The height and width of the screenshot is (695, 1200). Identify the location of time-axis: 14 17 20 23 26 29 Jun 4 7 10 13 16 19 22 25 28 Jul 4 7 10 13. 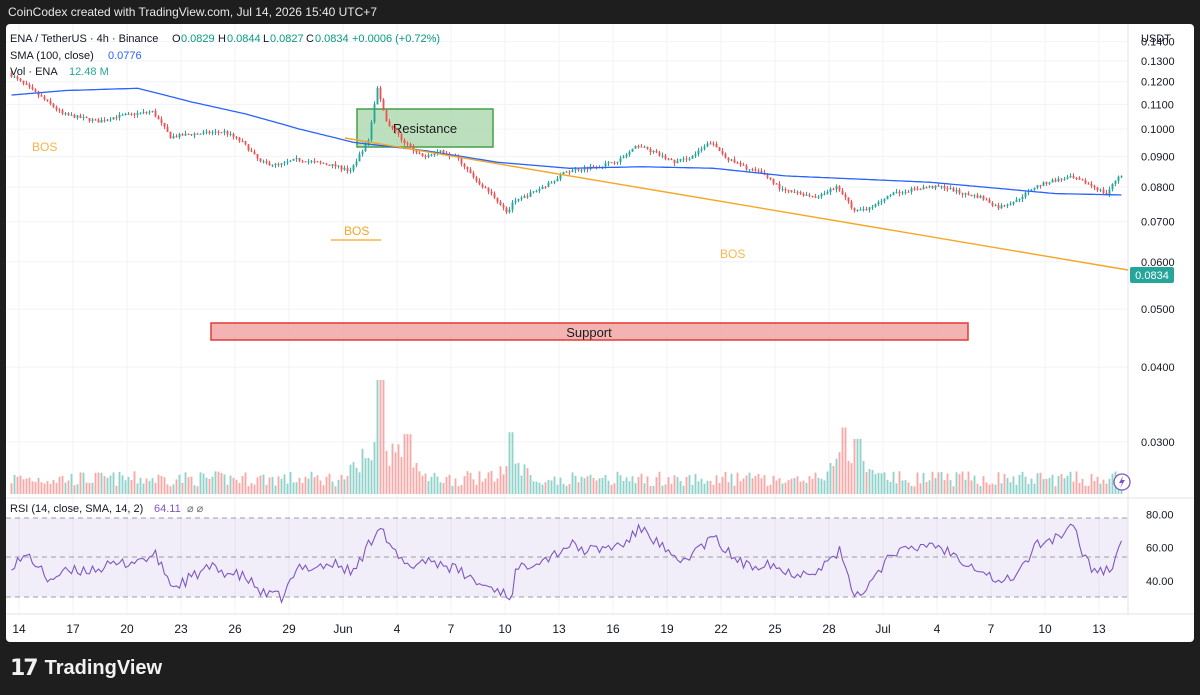
(559, 629).